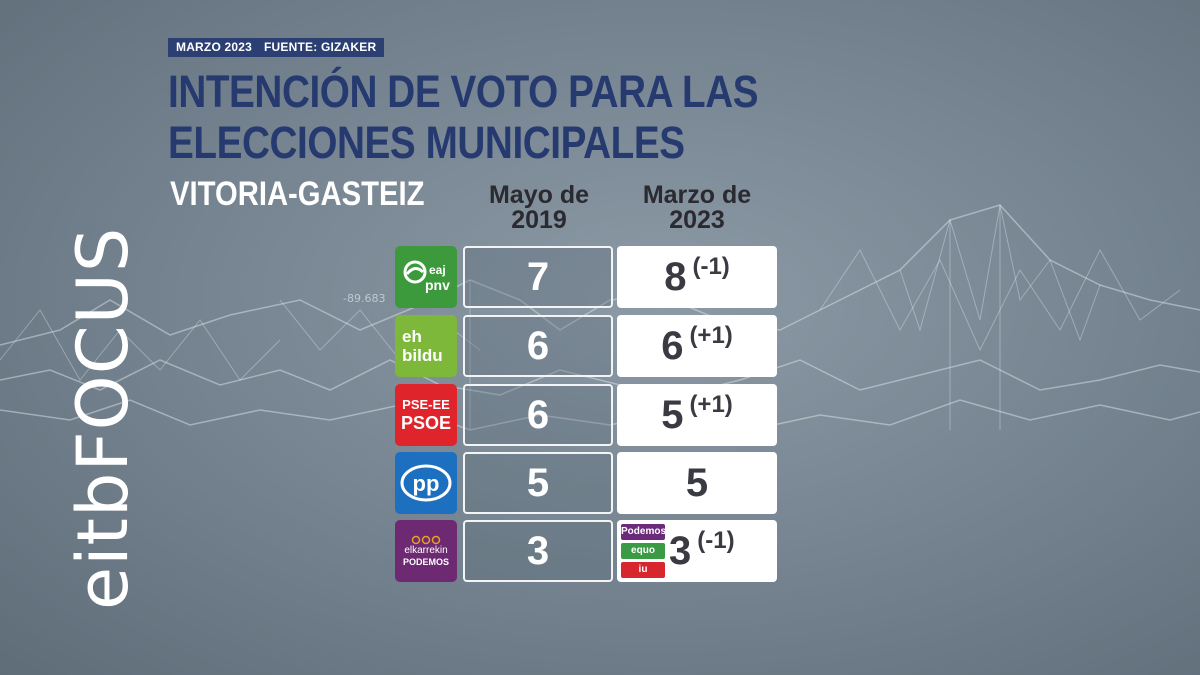  I want to click on eaj-pnv-emblem-icon: eaj pnv, so click(426, 276).